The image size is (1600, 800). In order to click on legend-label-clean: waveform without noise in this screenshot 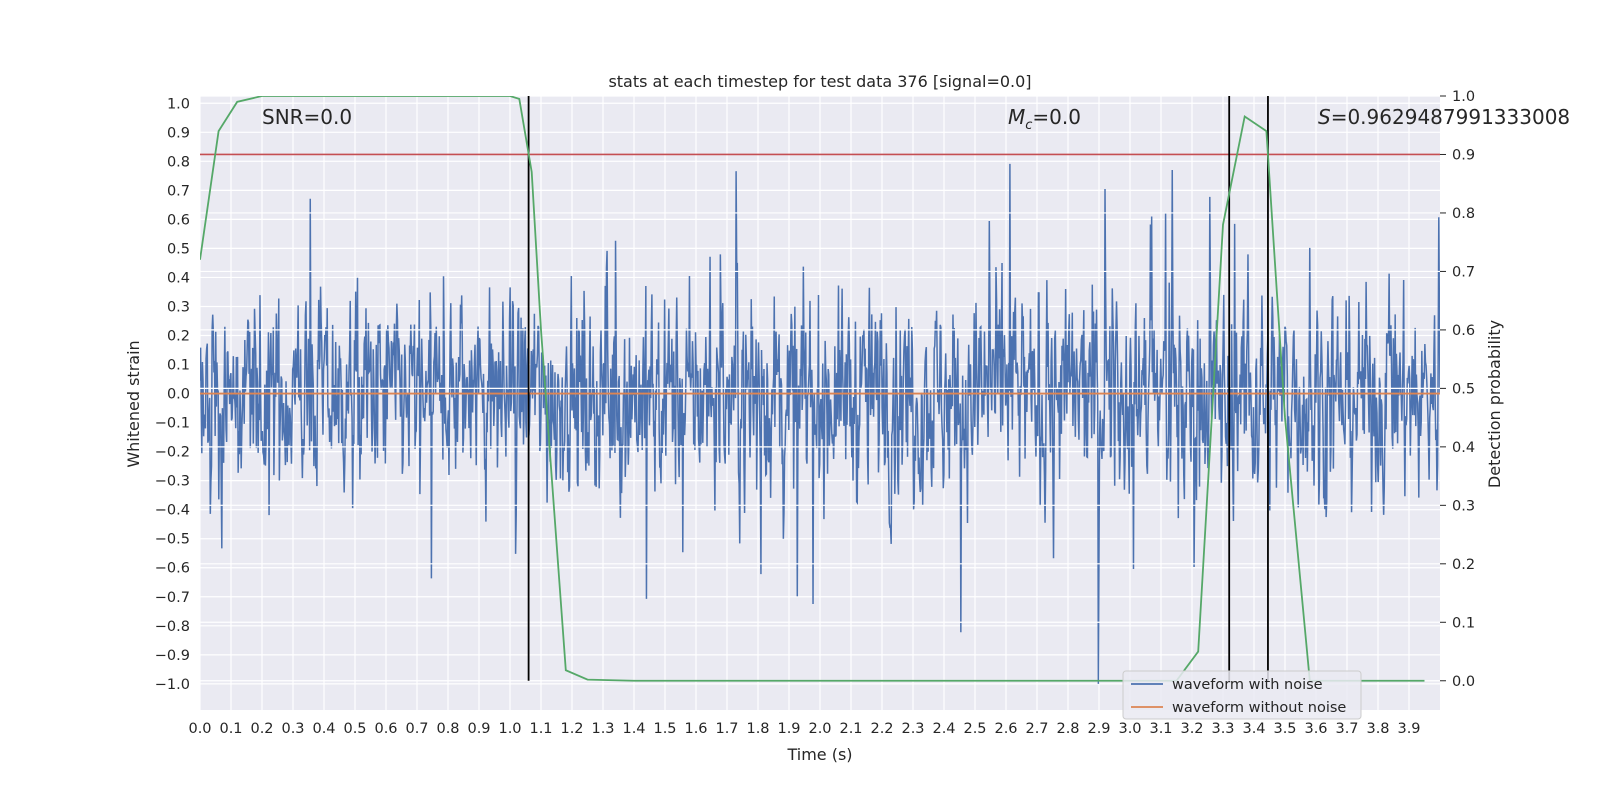, I will do `click(1259, 708)`.